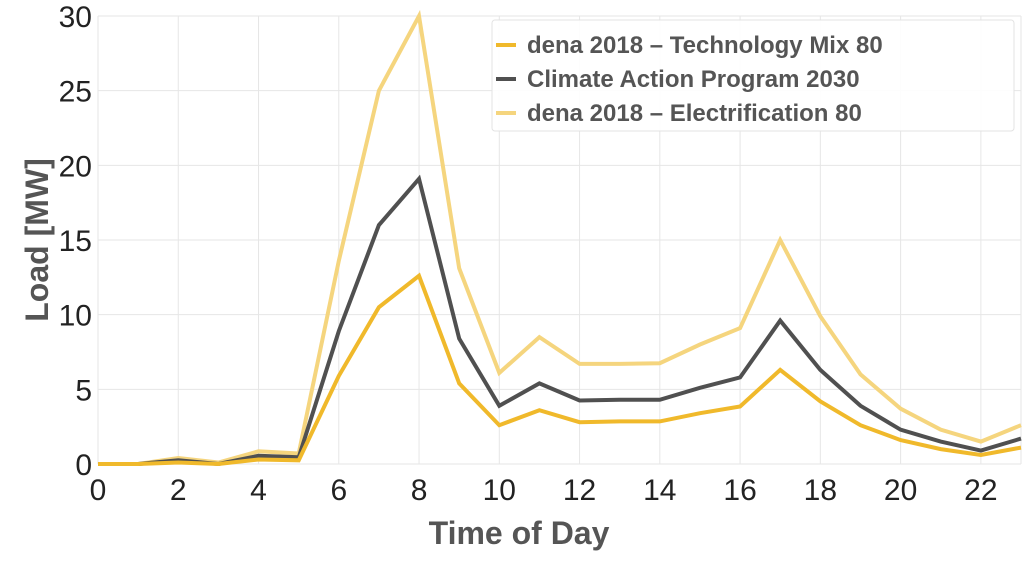  What do you see at coordinates (820, 490) in the screenshot?
I see `x-tick-label: 18` at bounding box center [820, 490].